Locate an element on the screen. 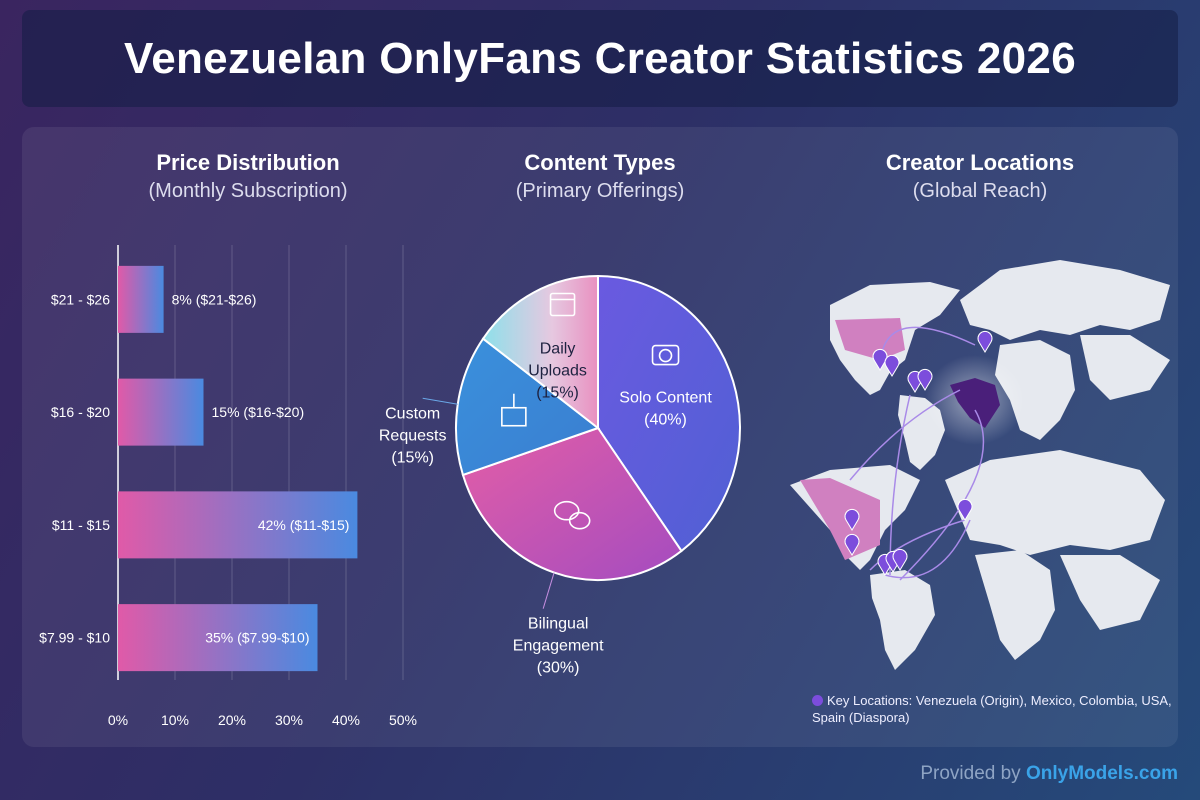 The height and width of the screenshot is (800, 1200). y-tick-label: $21 - $26 is located at coordinates (80, 299).